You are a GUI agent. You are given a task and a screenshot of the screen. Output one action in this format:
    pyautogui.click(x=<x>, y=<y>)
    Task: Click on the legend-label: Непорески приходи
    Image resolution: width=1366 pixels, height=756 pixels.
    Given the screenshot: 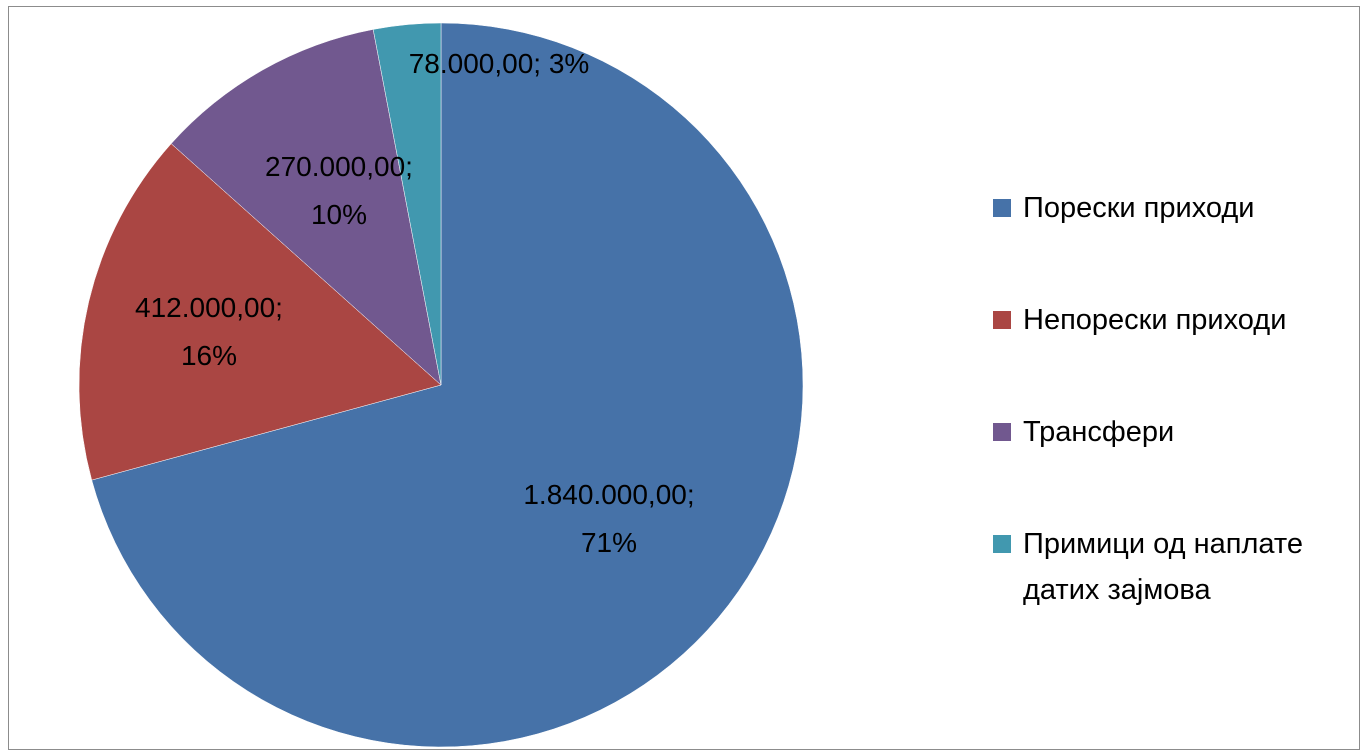 What is the action you would take?
    pyautogui.click(x=1155, y=320)
    